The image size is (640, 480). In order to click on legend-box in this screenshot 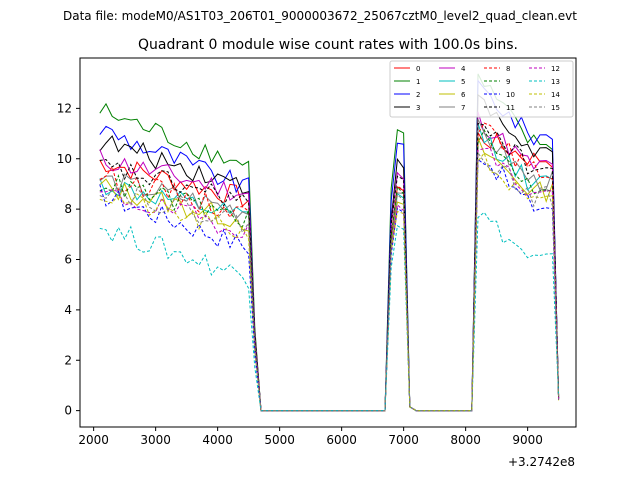, I will do `click(481, 89)`.